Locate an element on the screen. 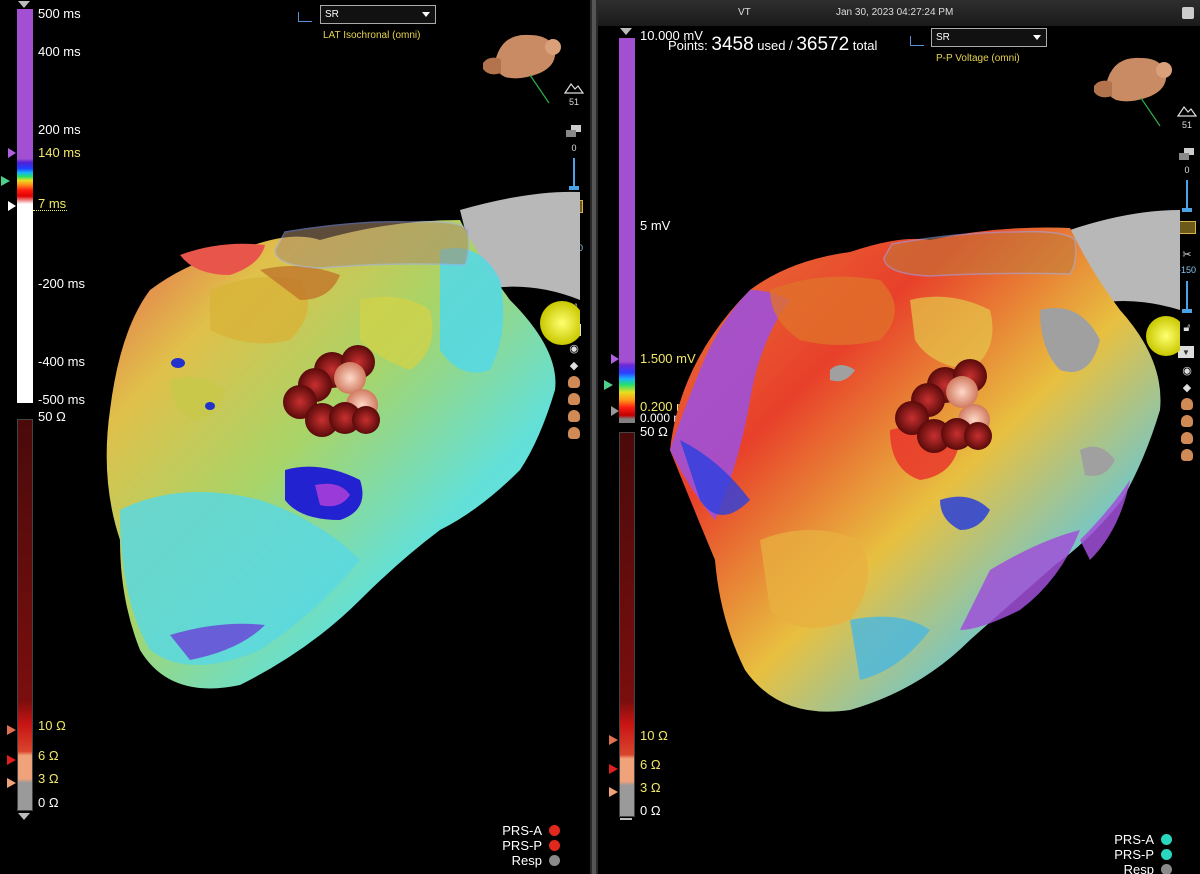  transparency-value: 0 is located at coordinates (1187, 170).